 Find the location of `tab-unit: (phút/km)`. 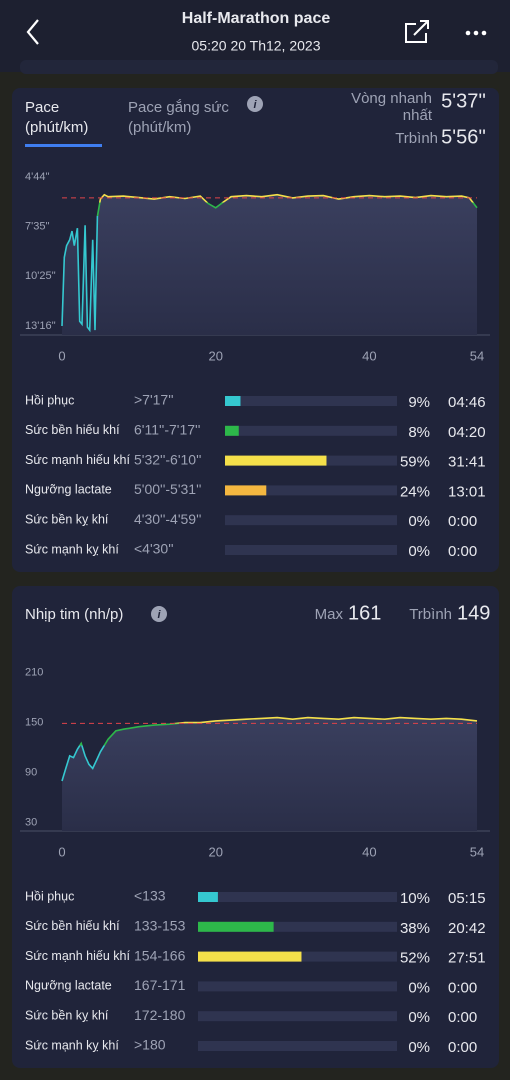

tab-unit: (phút/km) is located at coordinates (56, 127).